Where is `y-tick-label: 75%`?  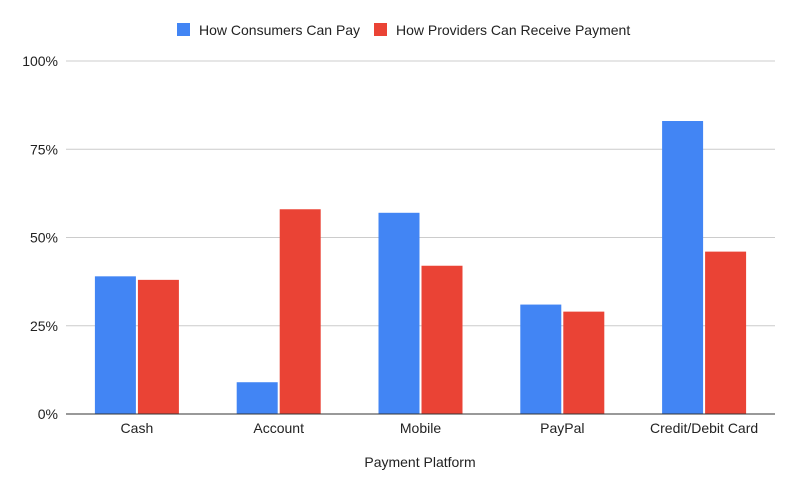 y-tick-label: 75% is located at coordinates (44, 149).